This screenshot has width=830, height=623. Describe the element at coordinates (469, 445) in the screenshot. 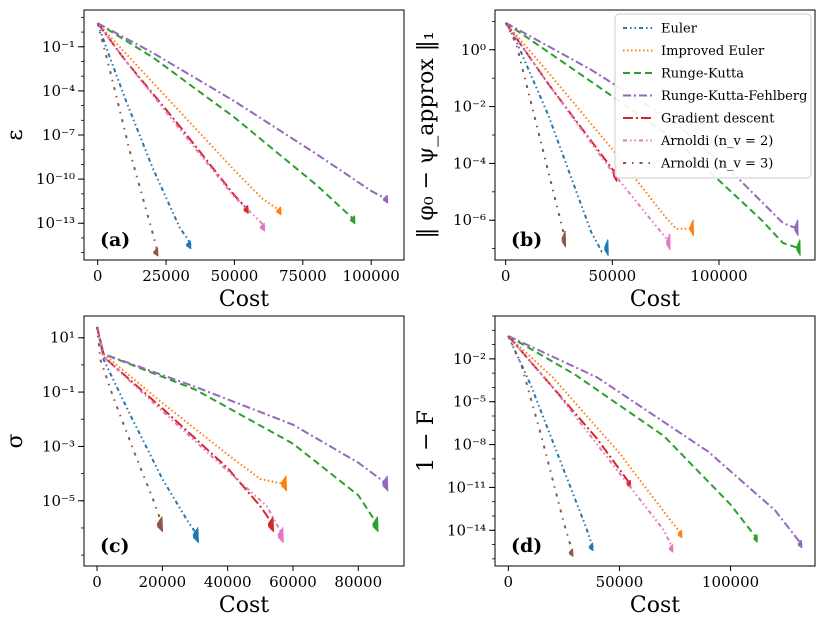

I see `y-tick-label: 10⁻⁸` at that location.